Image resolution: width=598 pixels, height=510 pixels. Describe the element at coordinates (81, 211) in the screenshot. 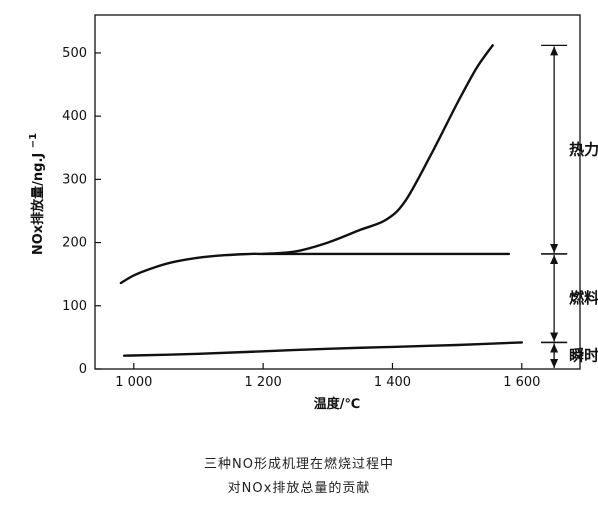

I see `y-axis-ticks: 0 100 200 300 400 500` at that location.